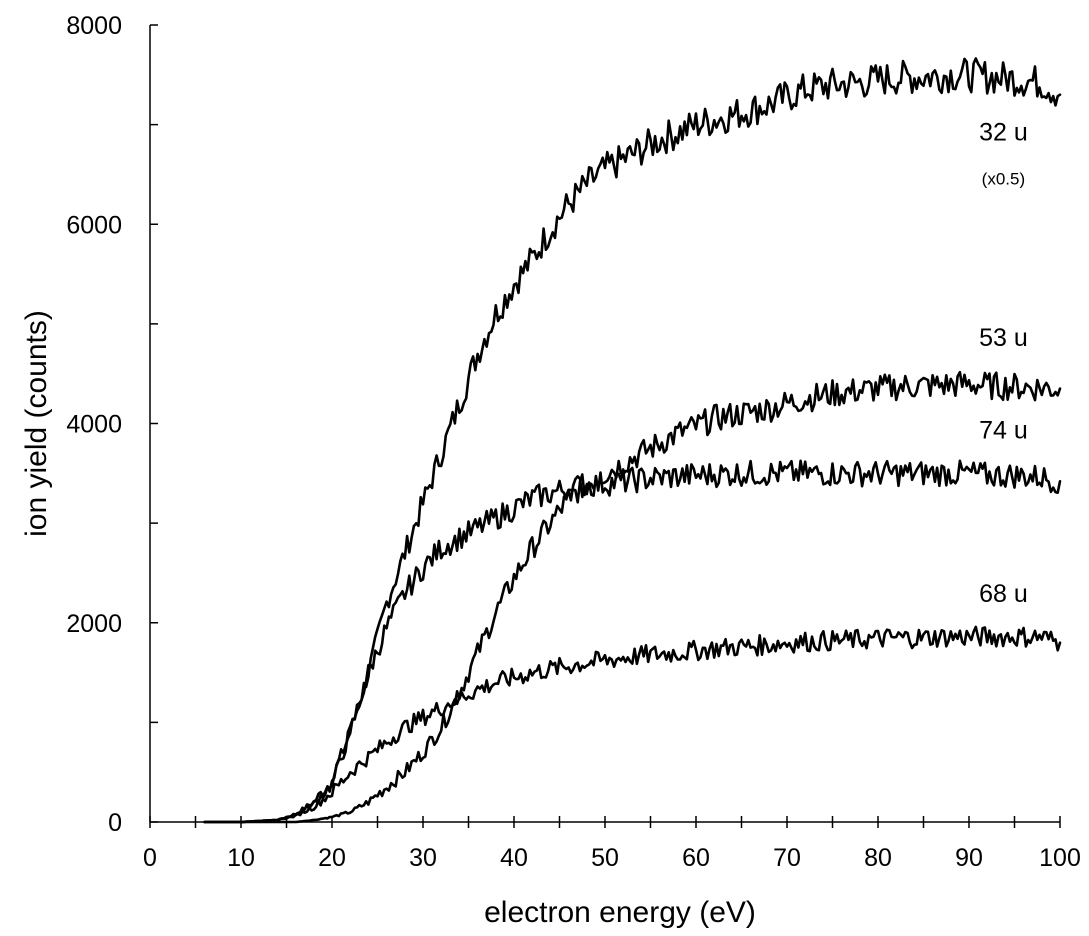  I want to click on series-label: 68 u, so click(1003, 594).